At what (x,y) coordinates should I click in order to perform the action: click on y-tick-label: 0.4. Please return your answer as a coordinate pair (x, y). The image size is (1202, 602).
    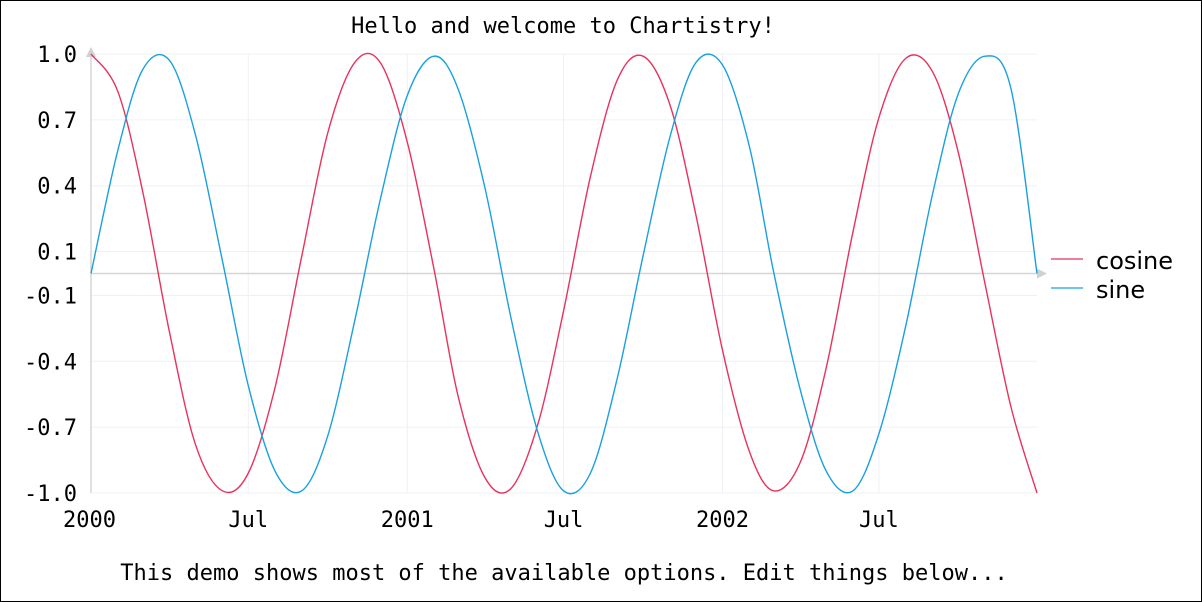
    Looking at the image, I should click on (57, 187).